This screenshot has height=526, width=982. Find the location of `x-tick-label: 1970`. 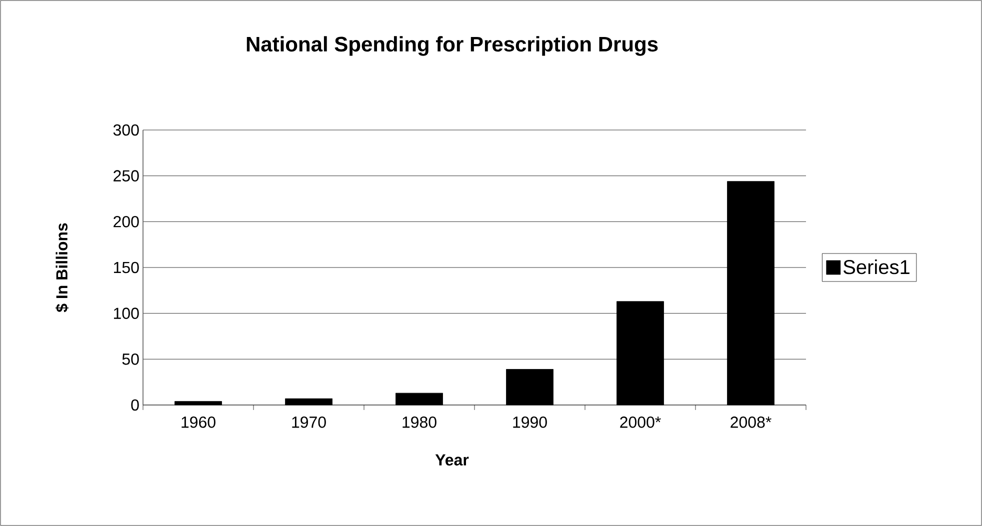

x-tick-label: 1970 is located at coordinates (309, 422).